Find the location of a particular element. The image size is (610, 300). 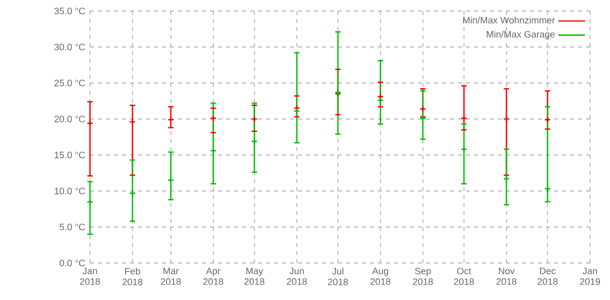

y-tick-label: 20.0 °C is located at coordinates (69, 119).